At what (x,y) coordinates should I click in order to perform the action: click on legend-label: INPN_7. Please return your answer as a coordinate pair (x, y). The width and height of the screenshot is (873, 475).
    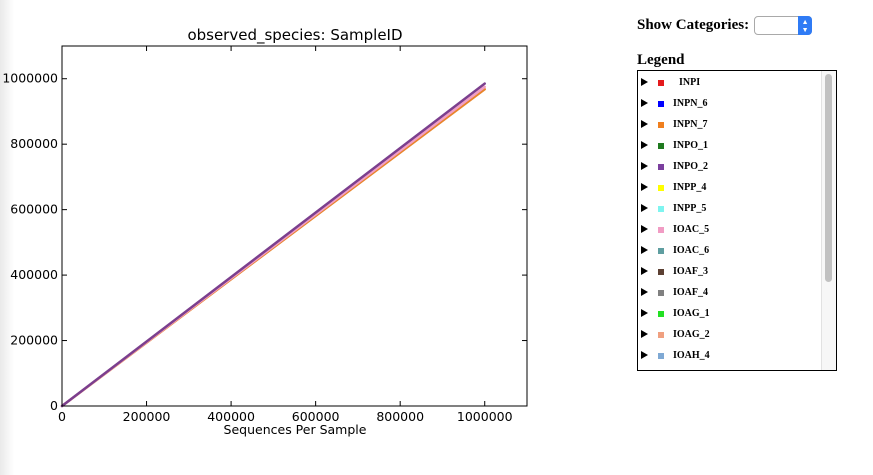
    Looking at the image, I should click on (690, 124).